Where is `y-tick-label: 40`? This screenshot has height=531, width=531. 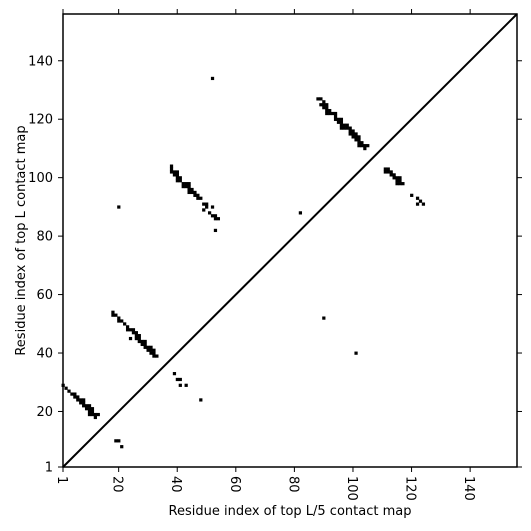
y-tick-label: 40 is located at coordinates (44, 354).